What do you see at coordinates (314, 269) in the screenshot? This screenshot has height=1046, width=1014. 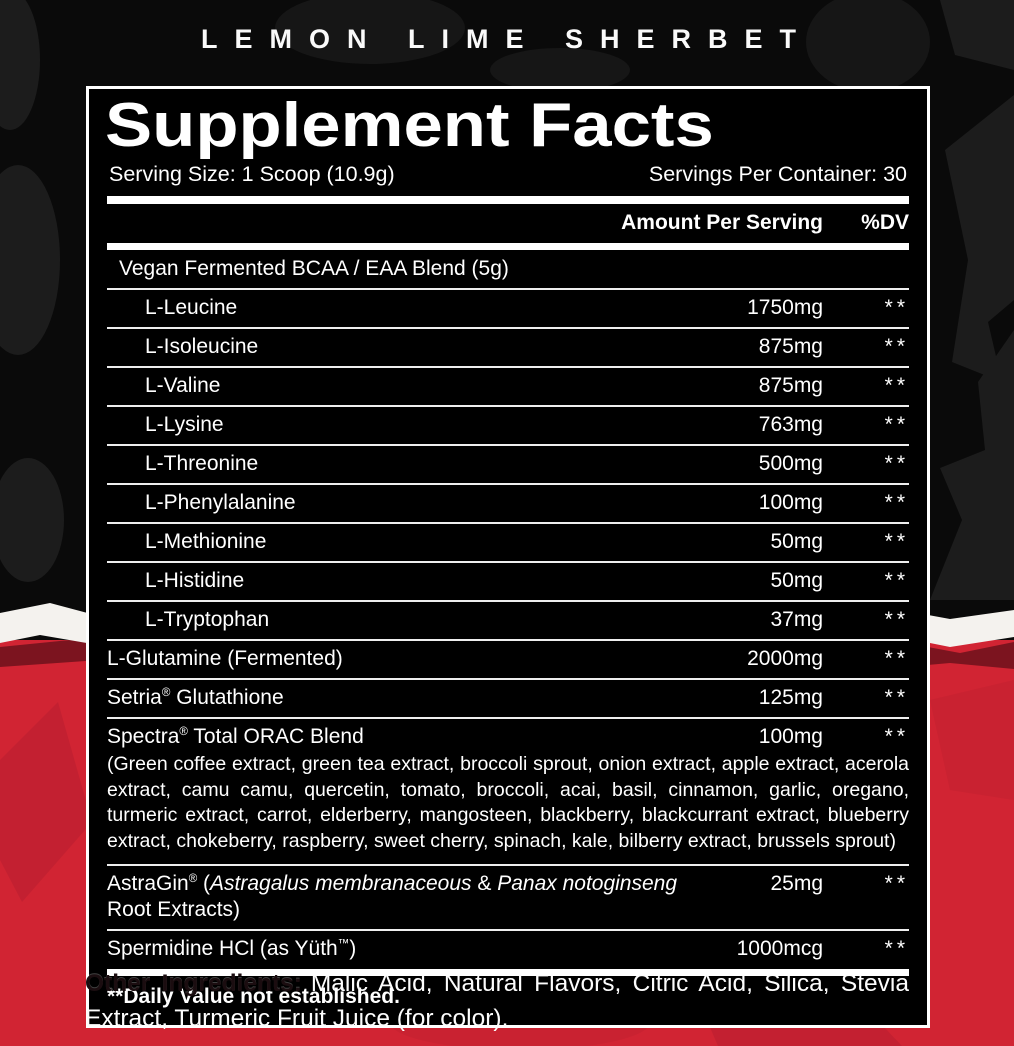 I see `ingredient-name: Vegan Fermented BCAA / EAA Blend (5g)` at bounding box center [314, 269].